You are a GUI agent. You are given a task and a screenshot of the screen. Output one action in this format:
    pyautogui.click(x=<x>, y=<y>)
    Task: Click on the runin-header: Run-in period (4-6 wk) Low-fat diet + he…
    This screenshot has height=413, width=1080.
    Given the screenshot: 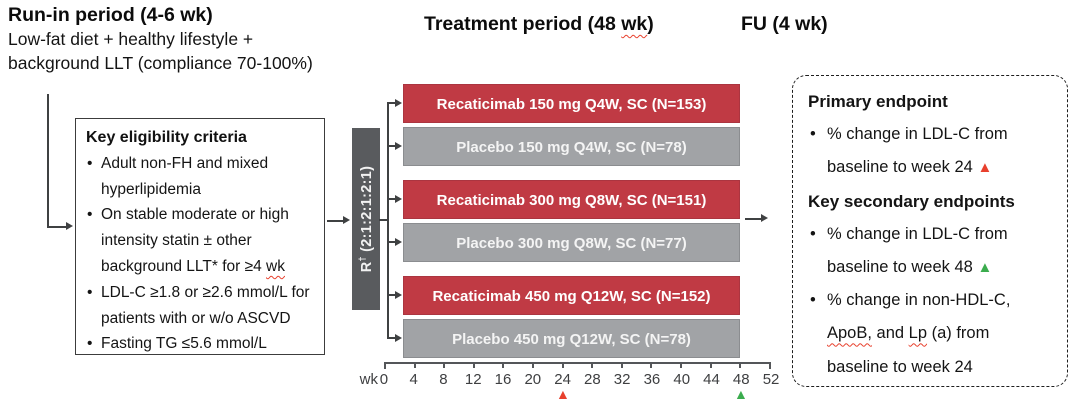 What is the action you would take?
    pyautogui.click(x=160, y=39)
    